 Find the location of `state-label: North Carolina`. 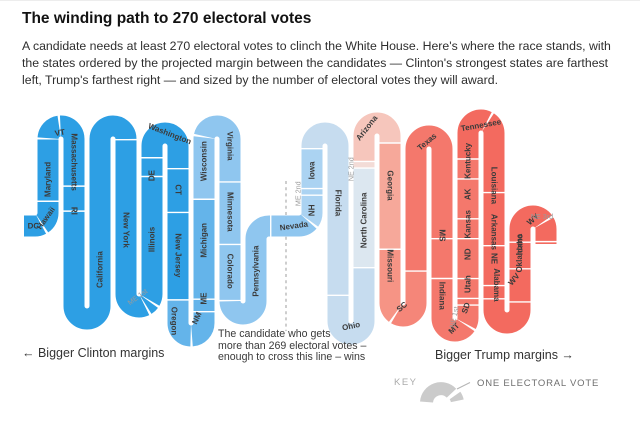

state-label: North Carolina is located at coordinates (364, 220).